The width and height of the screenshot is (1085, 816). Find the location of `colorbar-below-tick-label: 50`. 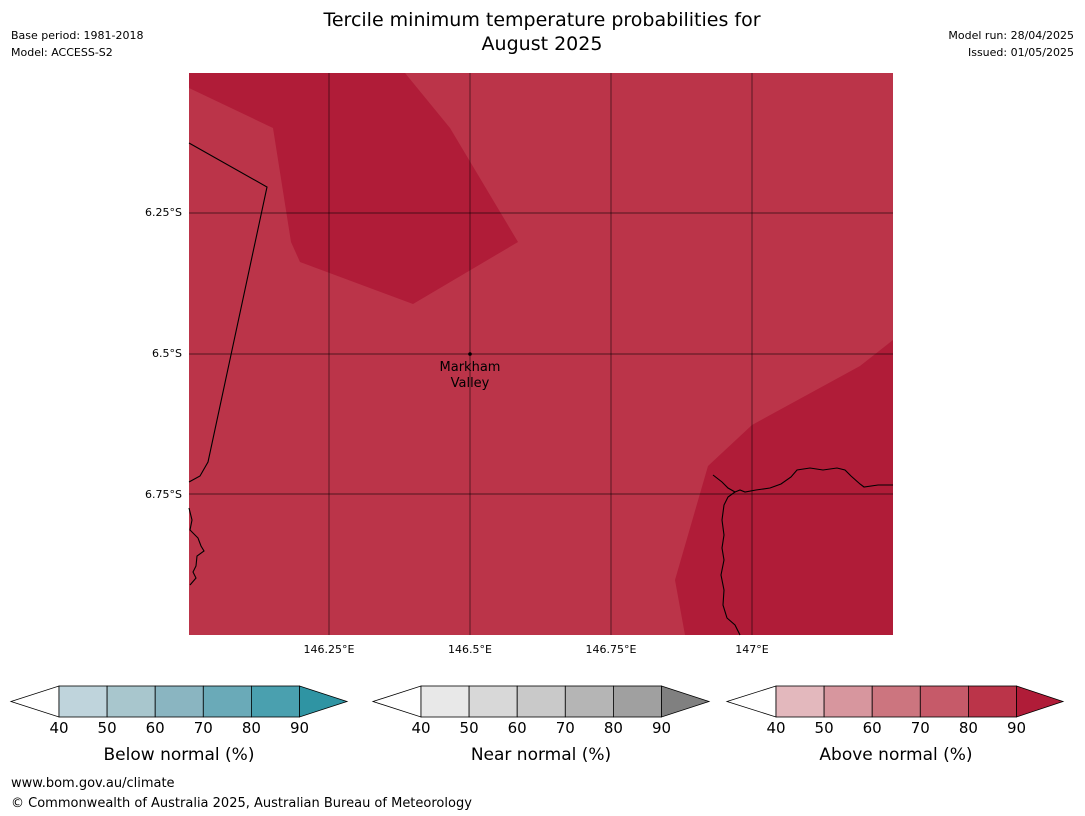

colorbar-below-tick-label: 50 is located at coordinates (107, 728).